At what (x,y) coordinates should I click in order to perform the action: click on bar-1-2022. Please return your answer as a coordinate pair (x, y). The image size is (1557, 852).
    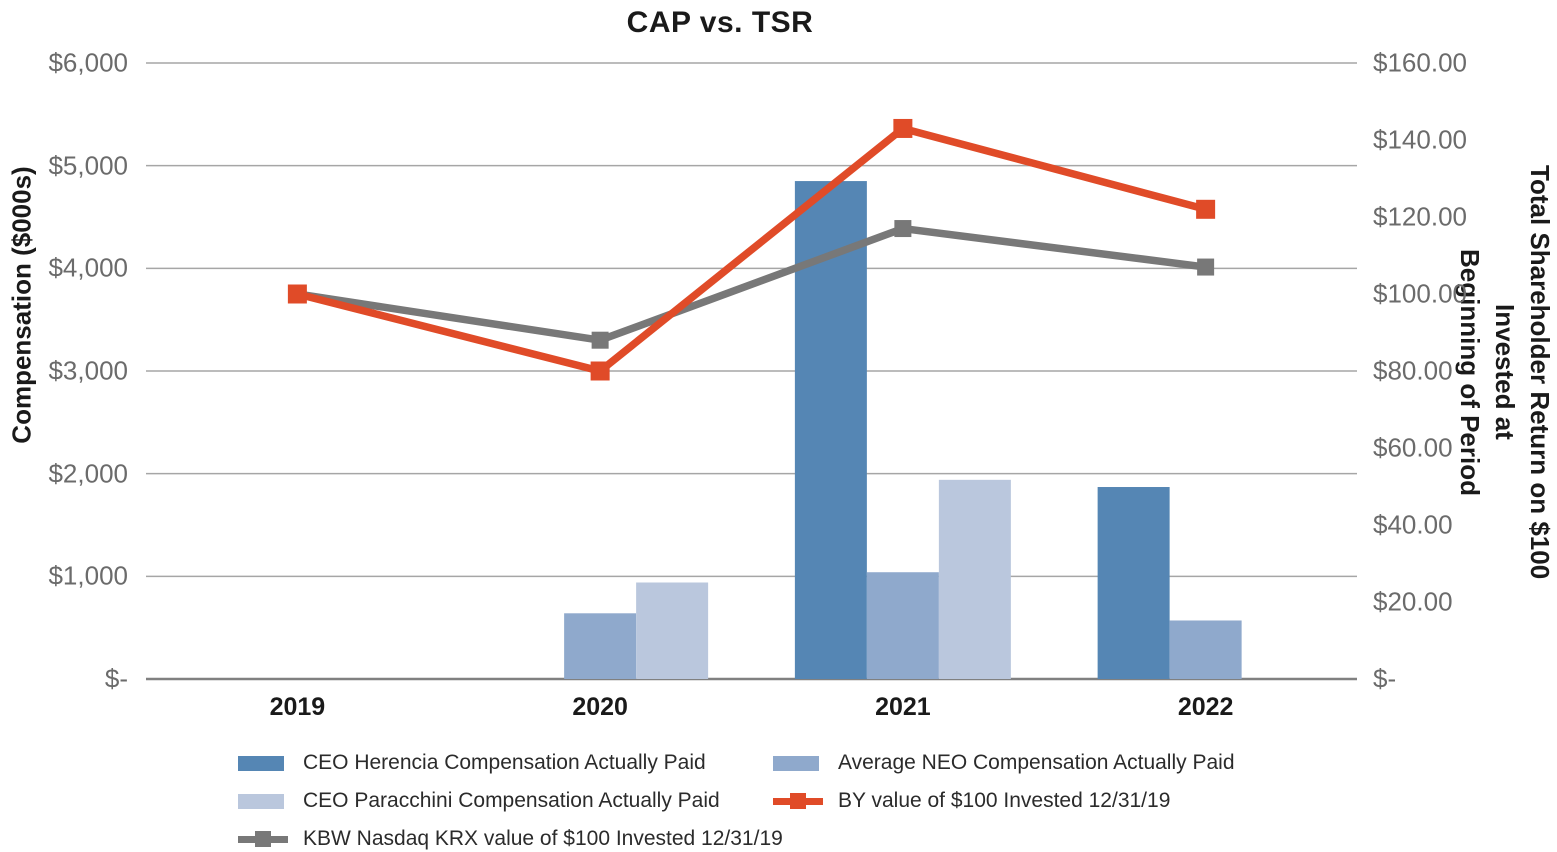
    Looking at the image, I should click on (1205, 649).